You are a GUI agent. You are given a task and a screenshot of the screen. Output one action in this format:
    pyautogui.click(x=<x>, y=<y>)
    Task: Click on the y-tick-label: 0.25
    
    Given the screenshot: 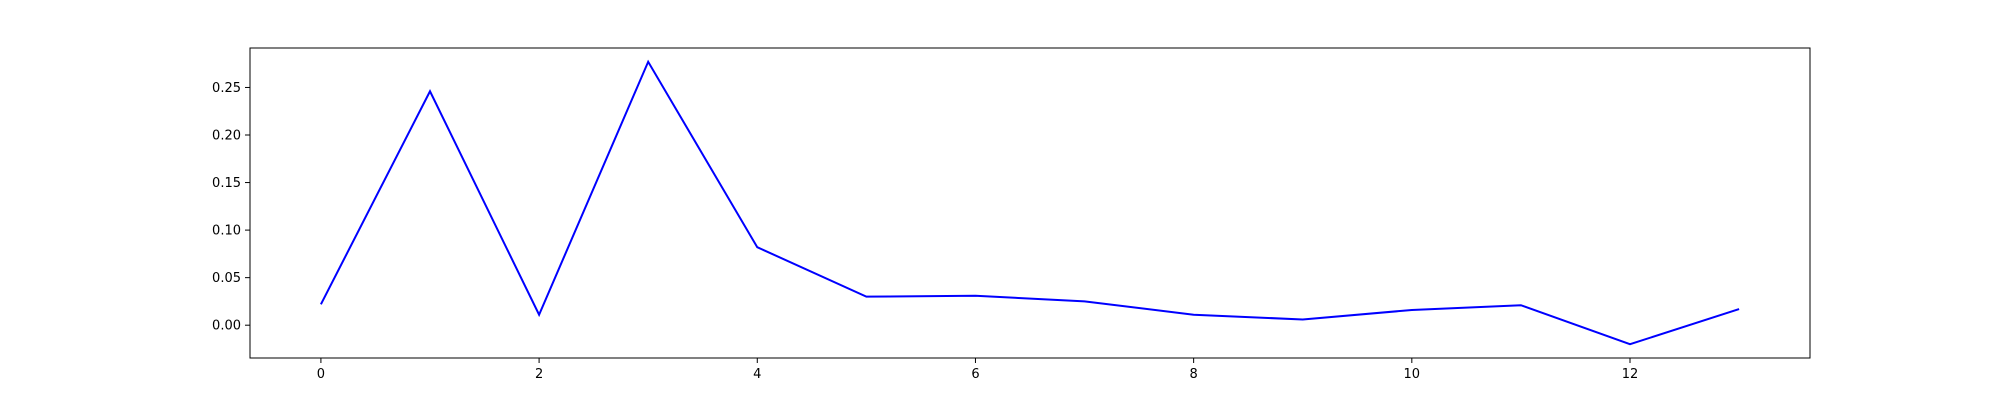 What is the action you would take?
    pyautogui.click(x=226, y=88)
    